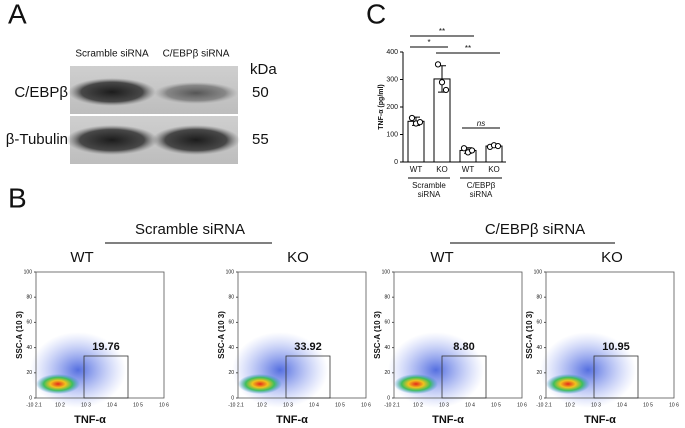 The height and width of the screenshot is (428, 685). Describe the element at coordinates (112, 54) in the screenshot. I see `lane-label: Scramble siRNA` at that location.